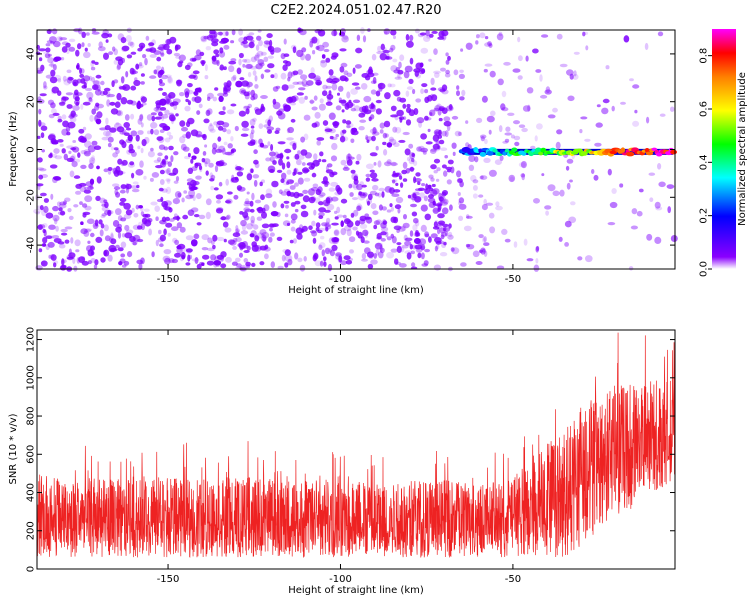 The width and height of the screenshot is (750, 600). Describe the element at coordinates (513, 579) in the screenshot. I see `x-tick-label: -50` at that location.